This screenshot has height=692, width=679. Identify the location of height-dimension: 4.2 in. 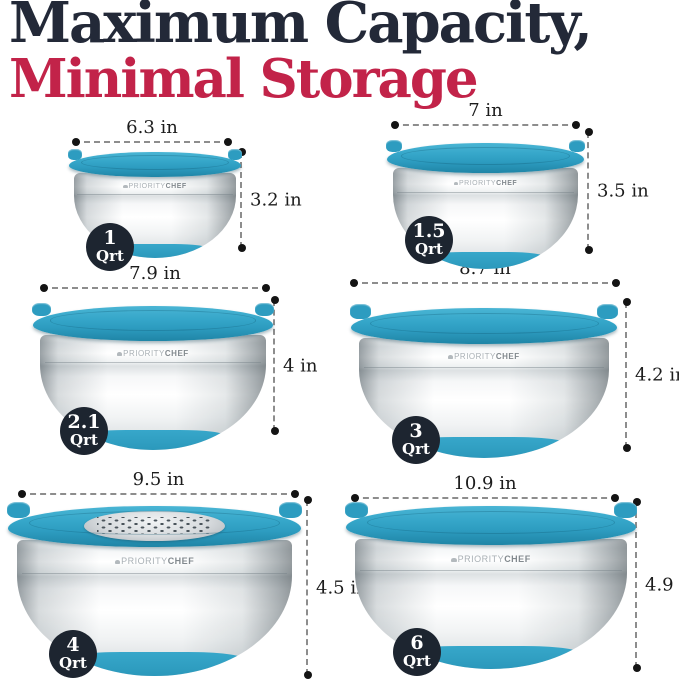
(651, 375).